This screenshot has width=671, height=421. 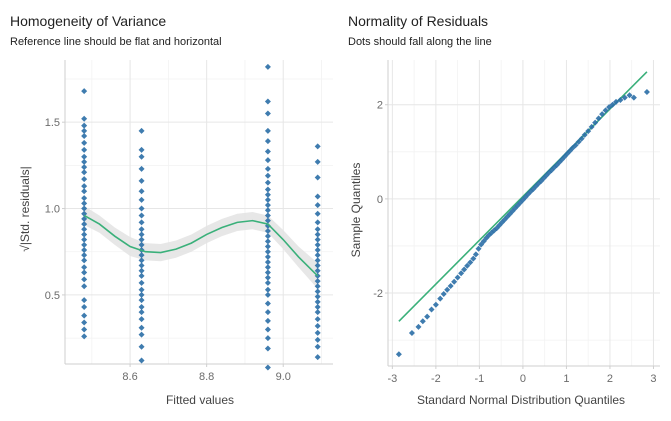 What do you see at coordinates (356, 210) in the screenshot?
I see `right-y-axis-title: Sample Quantiles` at bounding box center [356, 210].